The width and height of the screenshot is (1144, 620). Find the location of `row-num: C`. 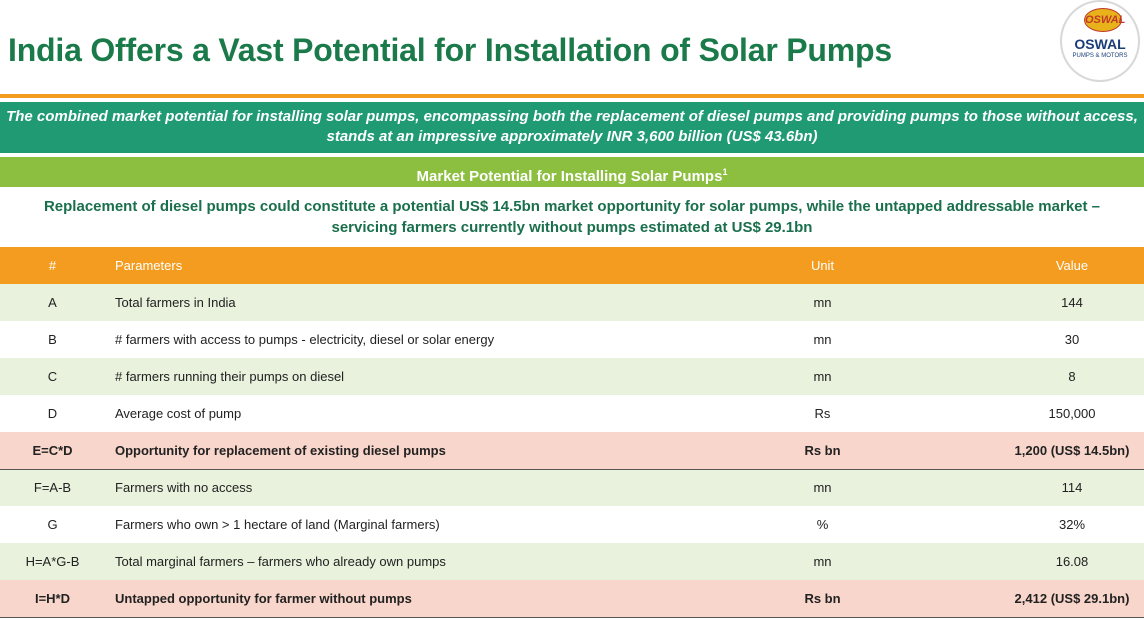

row-num: C is located at coordinates (52, 376).